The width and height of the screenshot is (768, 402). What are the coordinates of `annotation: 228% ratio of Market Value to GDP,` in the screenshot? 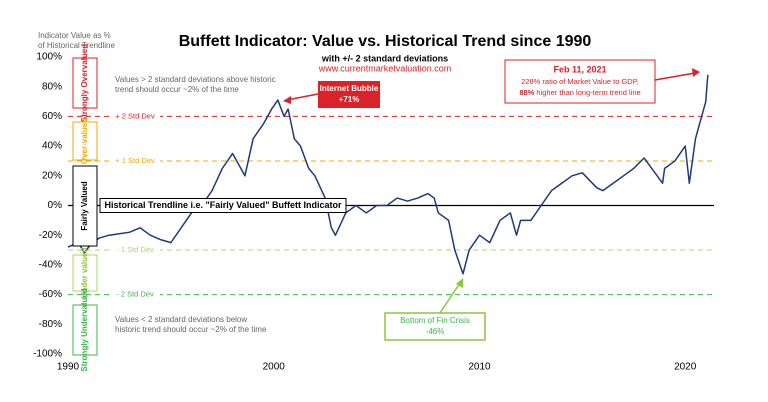 It's located at (580, 81).